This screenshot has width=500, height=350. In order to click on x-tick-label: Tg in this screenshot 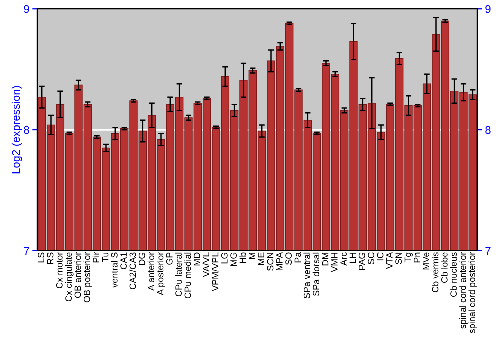, I will do `click(408, 257)`.